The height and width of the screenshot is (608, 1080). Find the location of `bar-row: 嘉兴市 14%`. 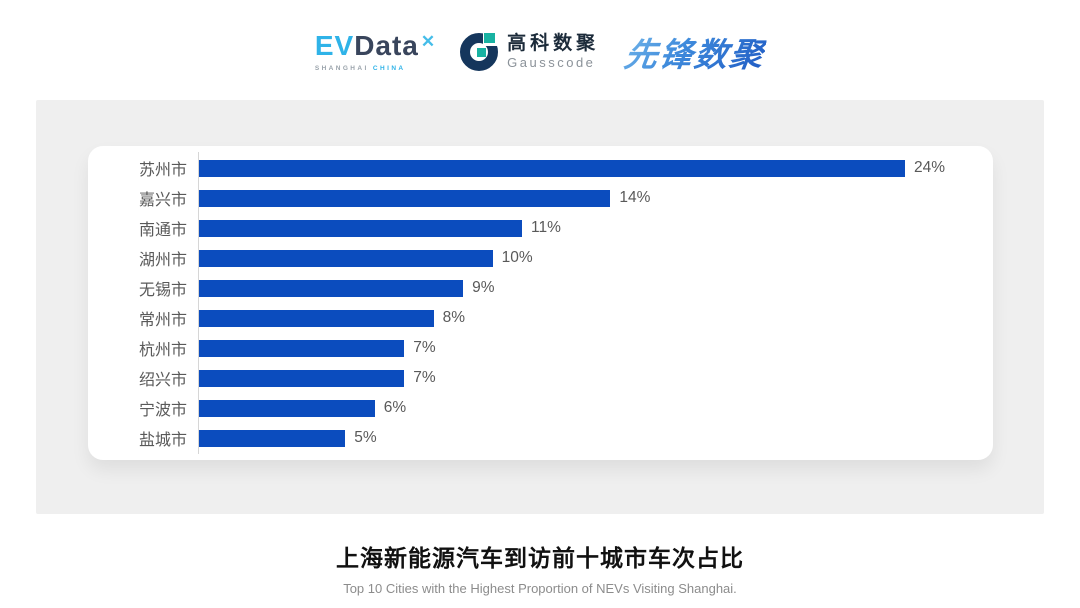

bar-row: 嘉兴市 14% is located at coordinates (540, 198).